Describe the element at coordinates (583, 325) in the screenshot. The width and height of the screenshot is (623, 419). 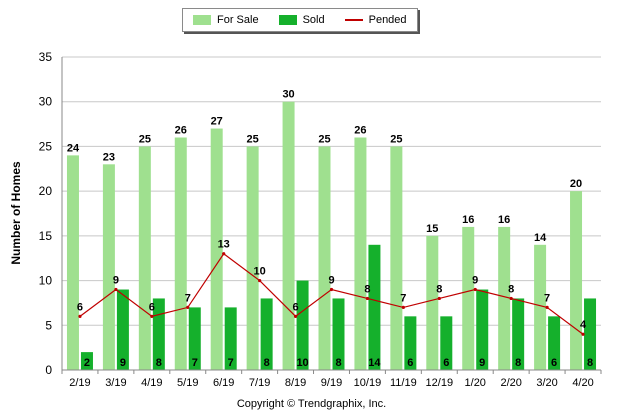
I see `data-label-pended: 4` at that location.